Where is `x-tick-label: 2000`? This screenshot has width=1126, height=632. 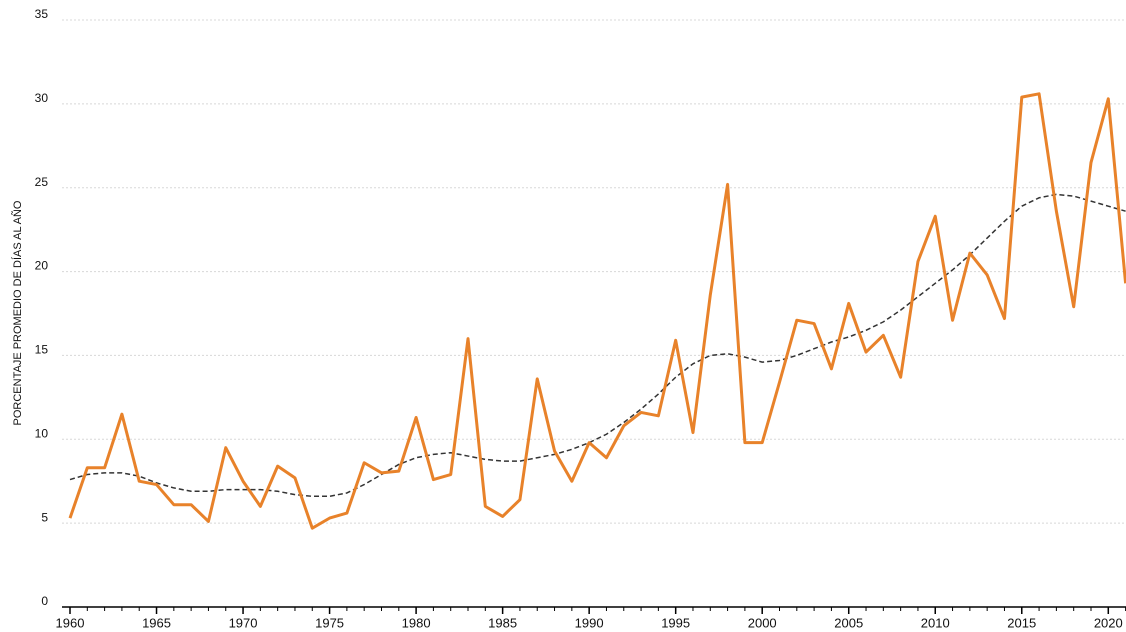
x-tick-label: 2000 is located at coordinates (762, 622).